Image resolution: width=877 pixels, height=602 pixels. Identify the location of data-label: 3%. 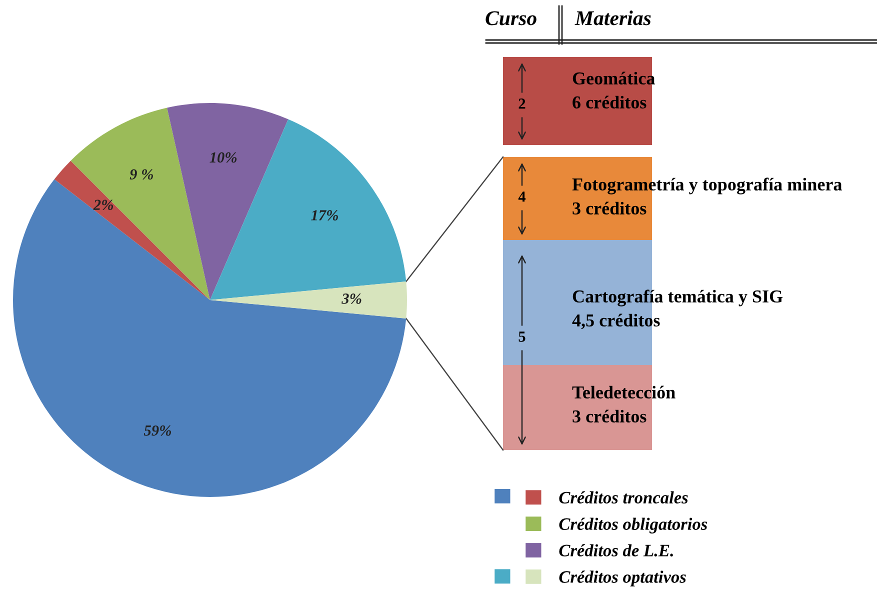
(352, 299).